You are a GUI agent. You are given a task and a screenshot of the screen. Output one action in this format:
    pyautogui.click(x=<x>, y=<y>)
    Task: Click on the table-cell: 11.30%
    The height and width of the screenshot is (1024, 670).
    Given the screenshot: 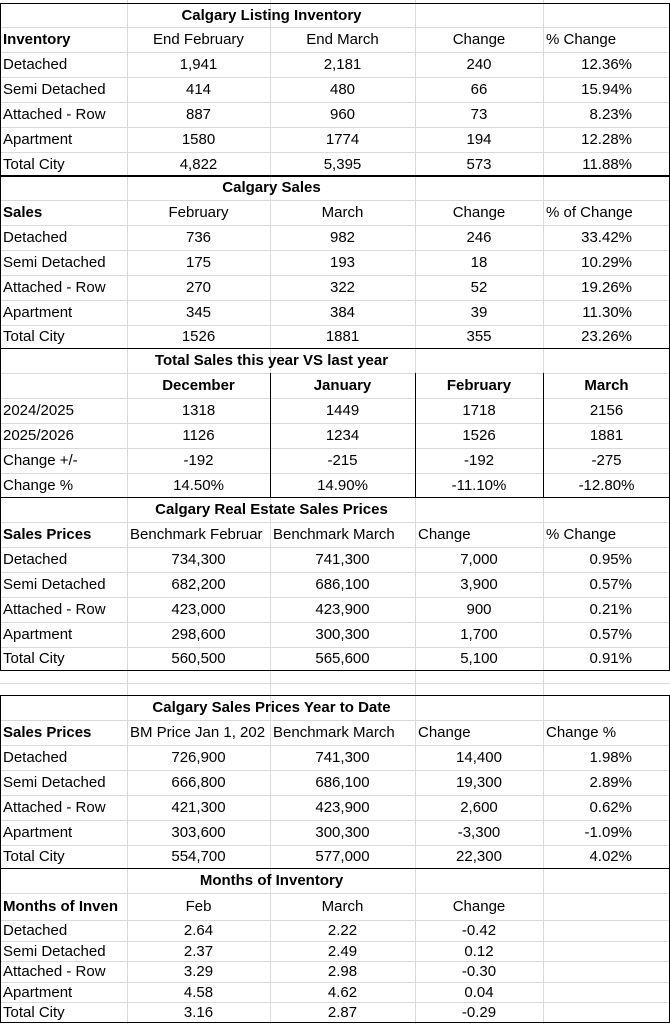 What is the action you would take?
    pyautogui.click(x=607, y=312)
    